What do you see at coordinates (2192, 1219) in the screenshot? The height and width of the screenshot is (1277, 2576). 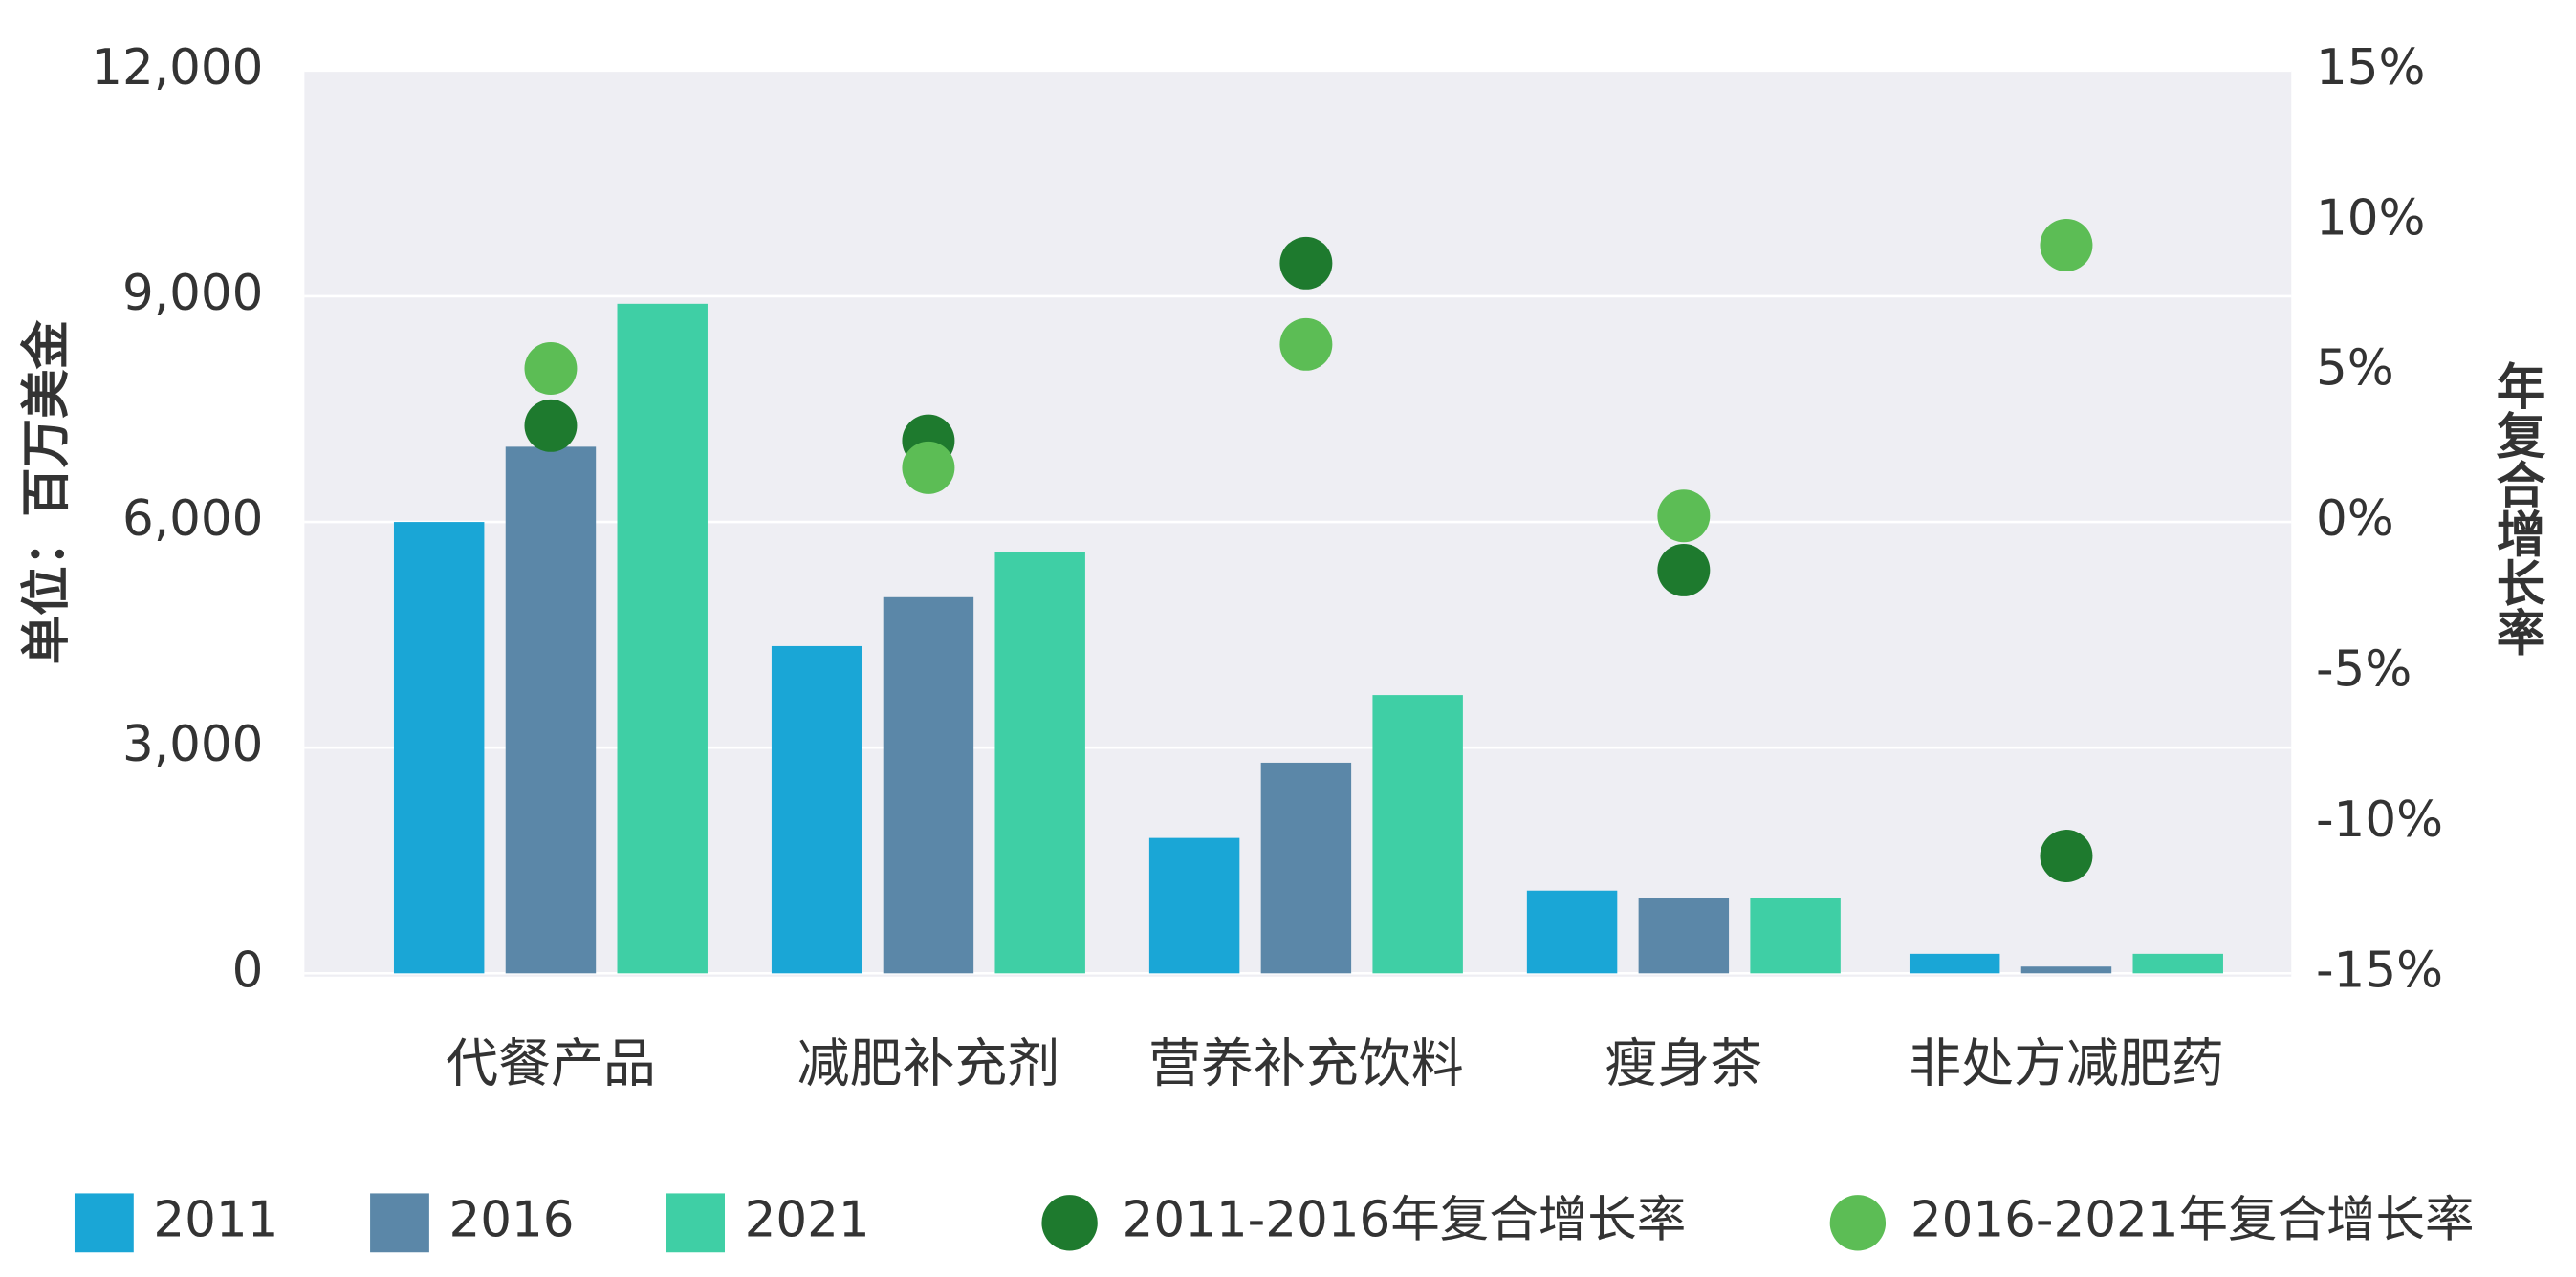 I see `legend-label: 2016-2021年复合增长率` at bounding box center [2192, 1219].